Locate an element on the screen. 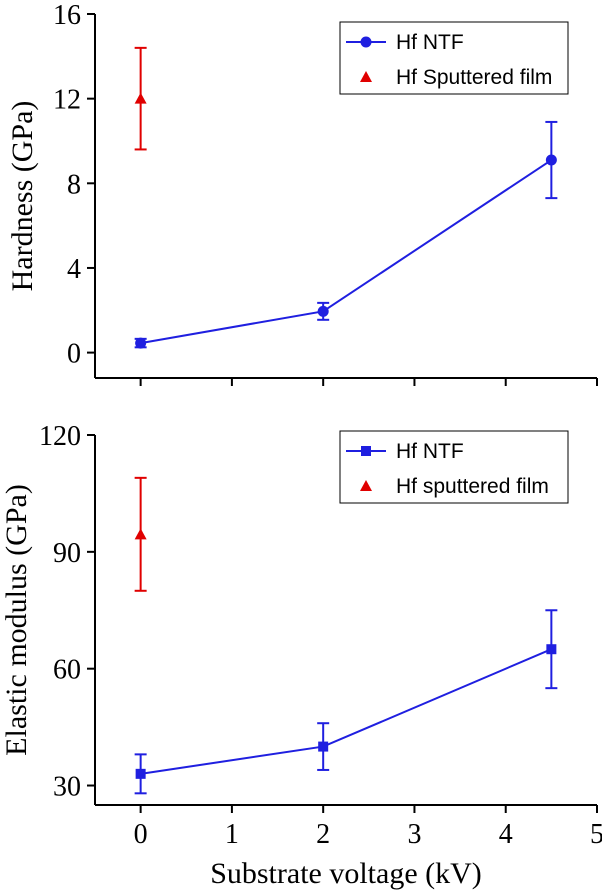  y-tick-label: 16 is located at coordinates (67, 15).